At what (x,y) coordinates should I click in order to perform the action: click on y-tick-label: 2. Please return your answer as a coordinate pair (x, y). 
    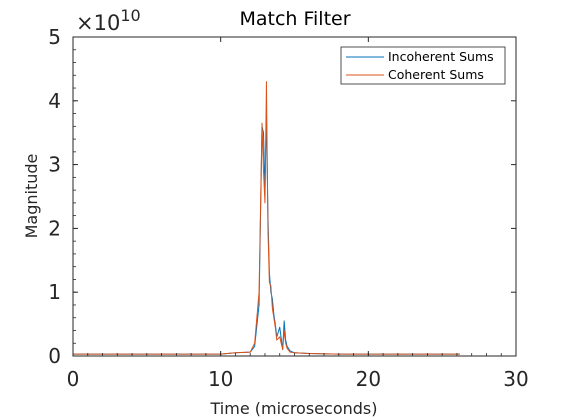
    Looking at the image, I should click on (54, 228).